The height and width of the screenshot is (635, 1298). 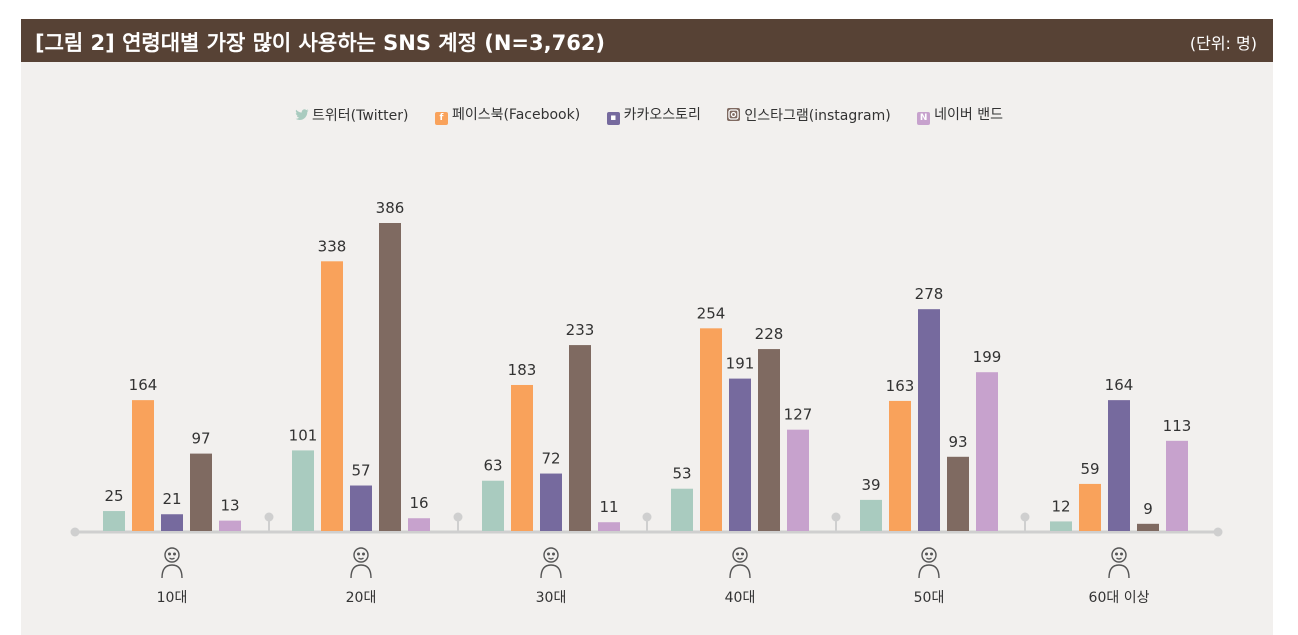 What do you see at coordinates (172, 598) in the screenshot?
I see `category-label: 10대` at bounding box center [172, 598].